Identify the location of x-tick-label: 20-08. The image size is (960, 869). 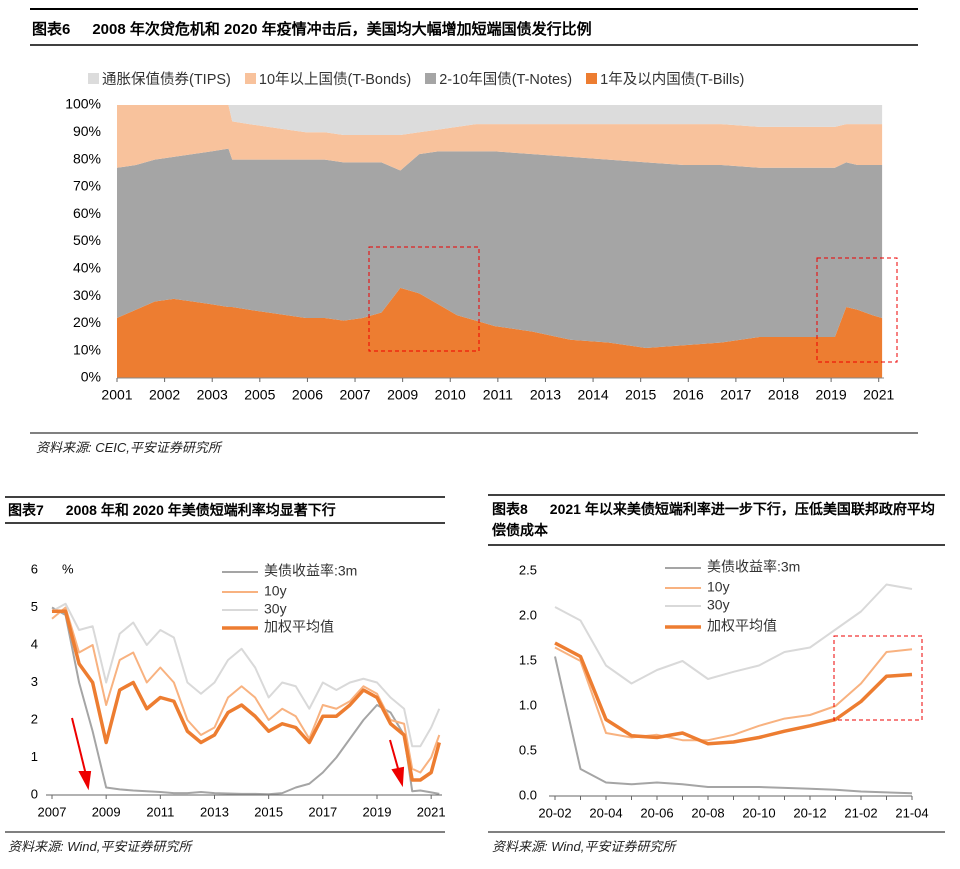
(707, 812).